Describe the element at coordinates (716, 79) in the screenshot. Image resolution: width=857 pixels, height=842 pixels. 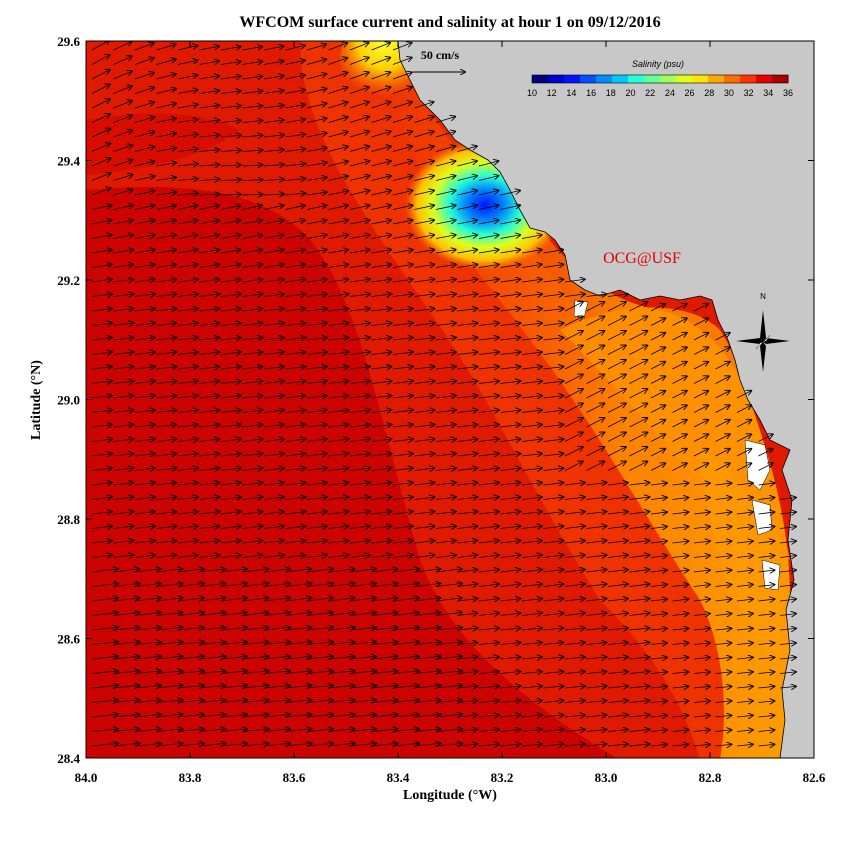
I see `colorbar-swatch` at that location.